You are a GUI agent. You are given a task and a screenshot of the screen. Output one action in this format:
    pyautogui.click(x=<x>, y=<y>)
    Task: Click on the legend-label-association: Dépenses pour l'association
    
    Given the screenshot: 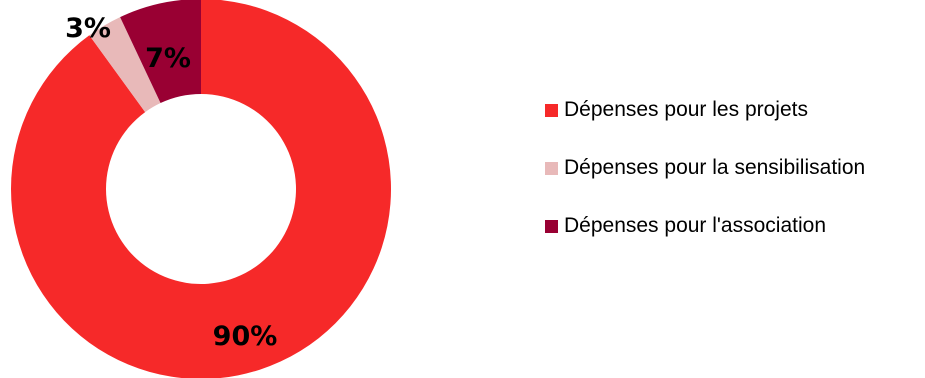 What is the action you would take?
    pyautogui.click(x=695, y=225)
    